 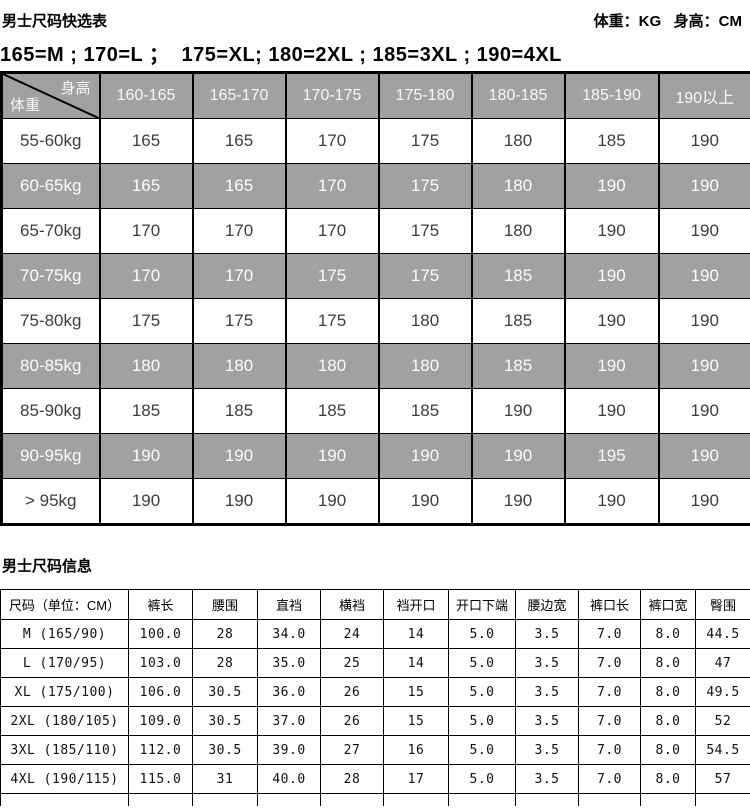 I want to click on measurement-value: 25, so click(x=352, y=663).